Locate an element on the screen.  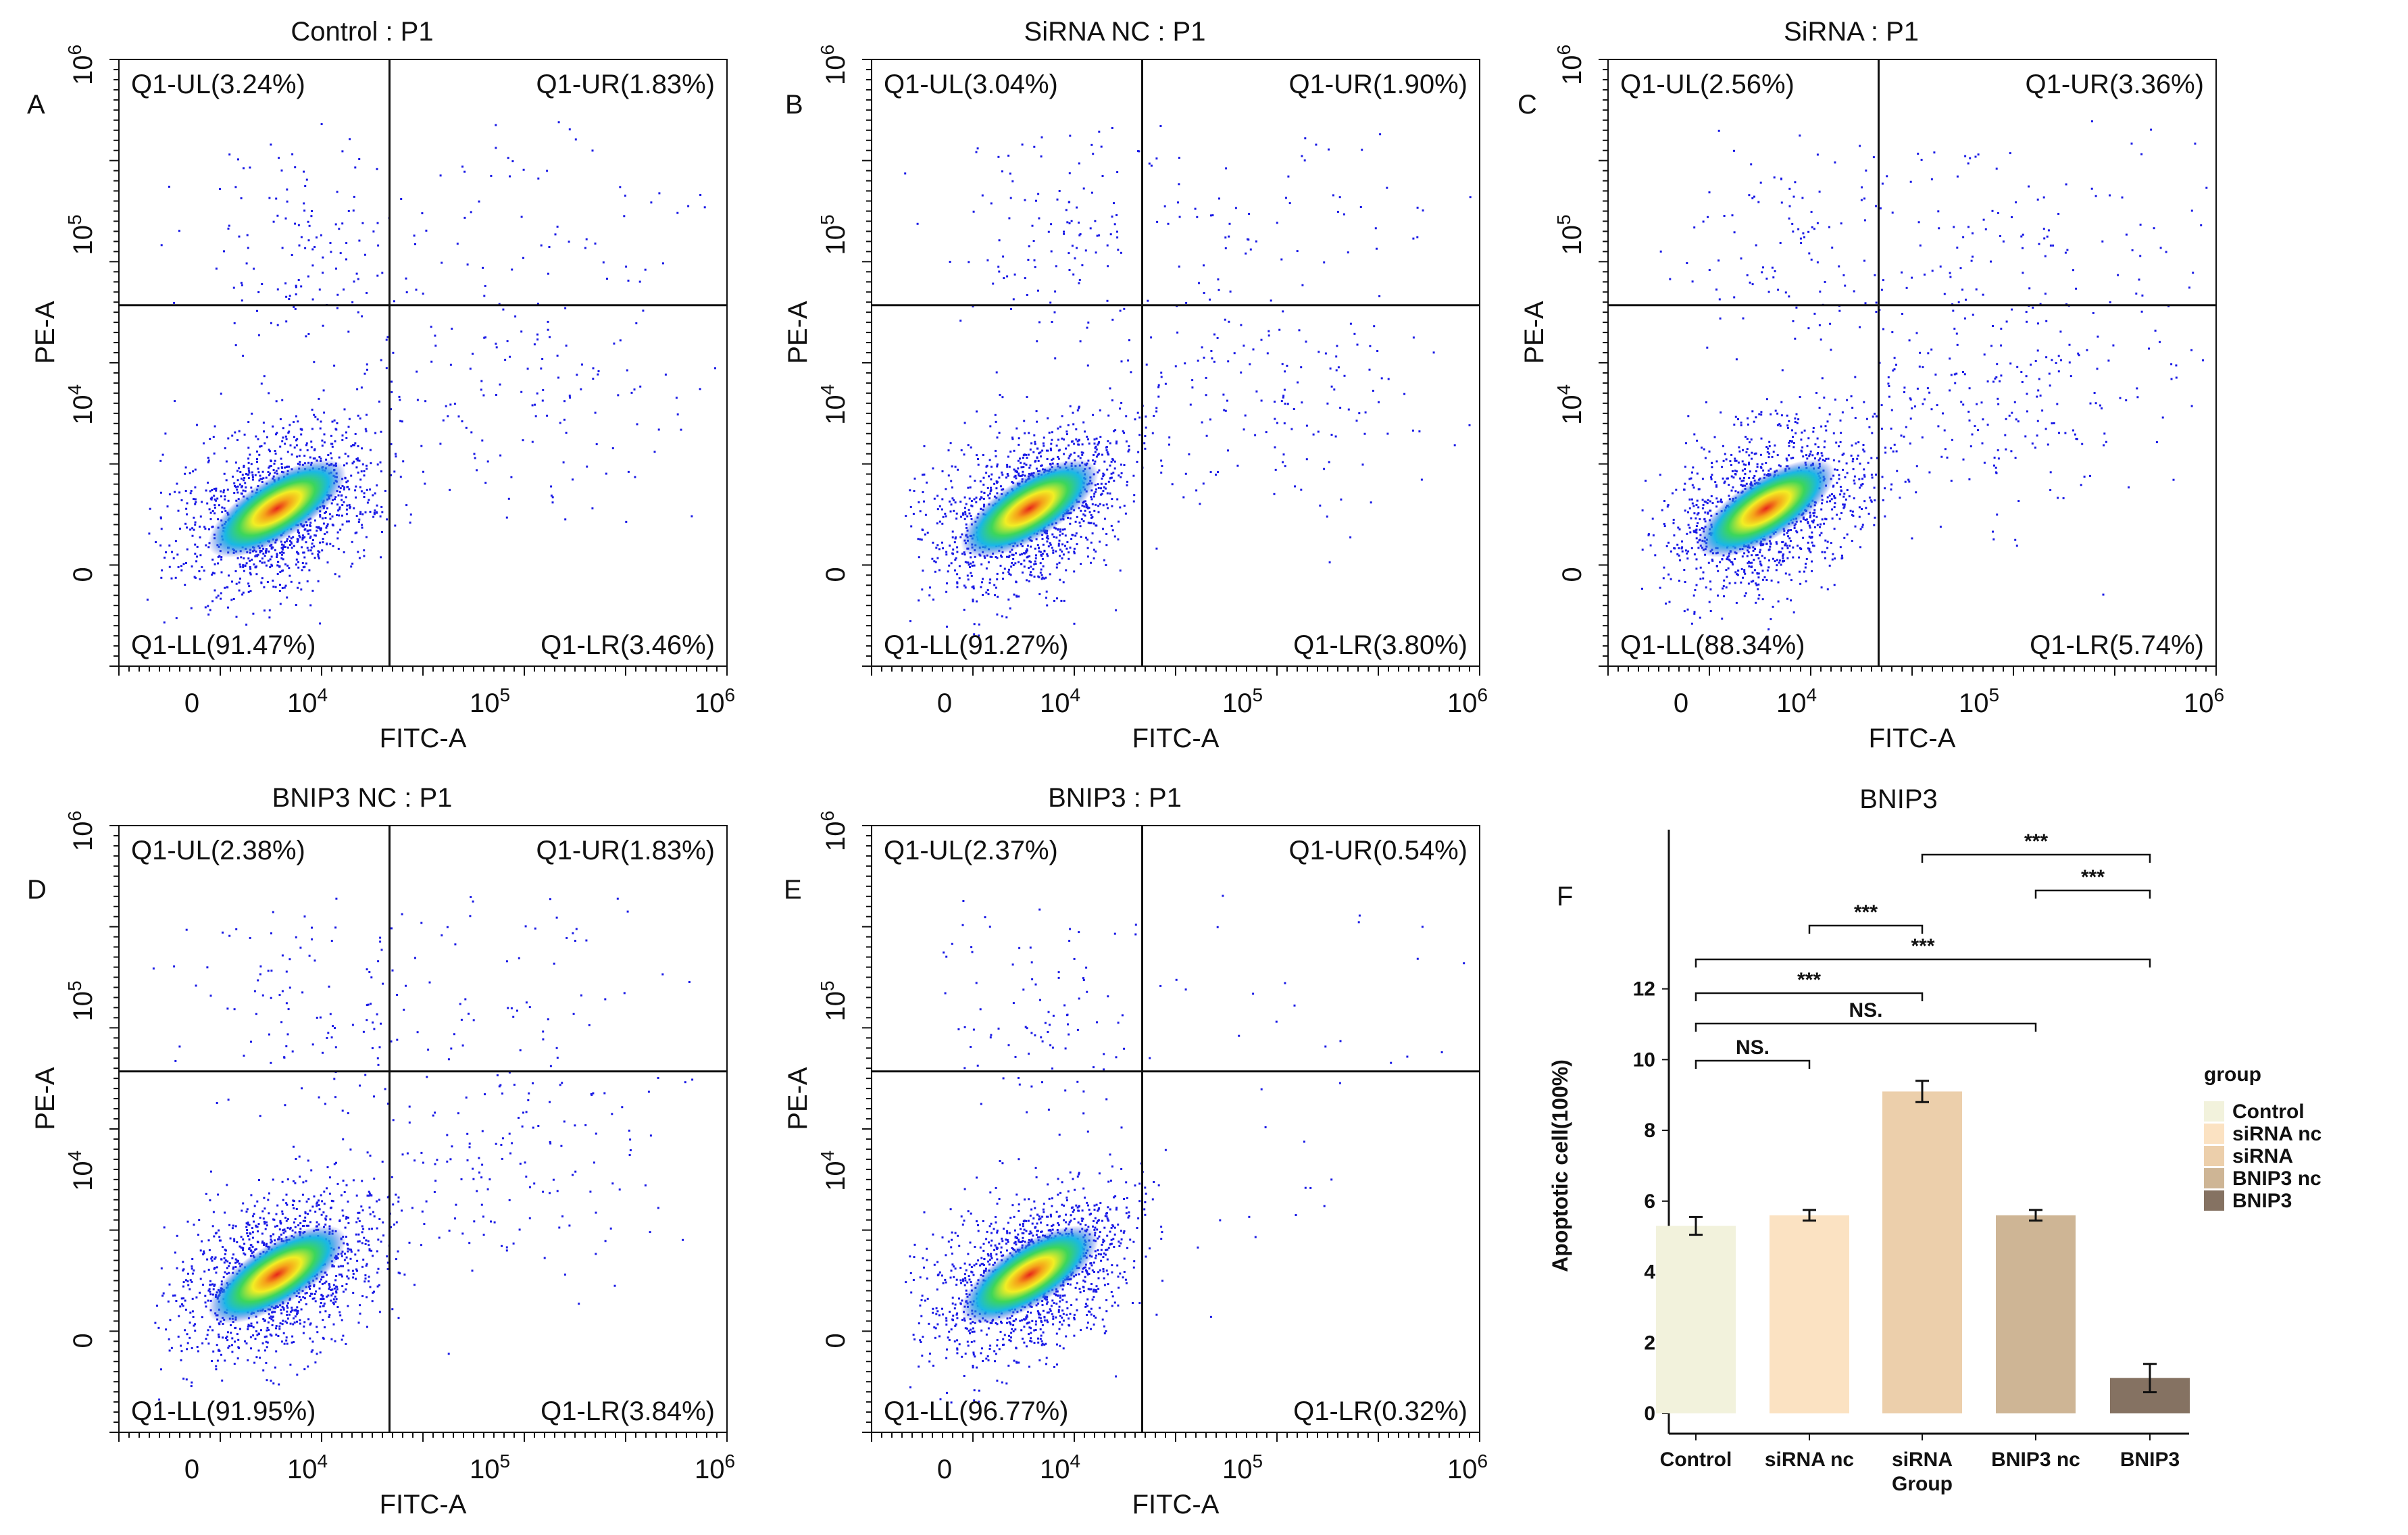
bar-sirna is located at coordinates (1922, 1252).